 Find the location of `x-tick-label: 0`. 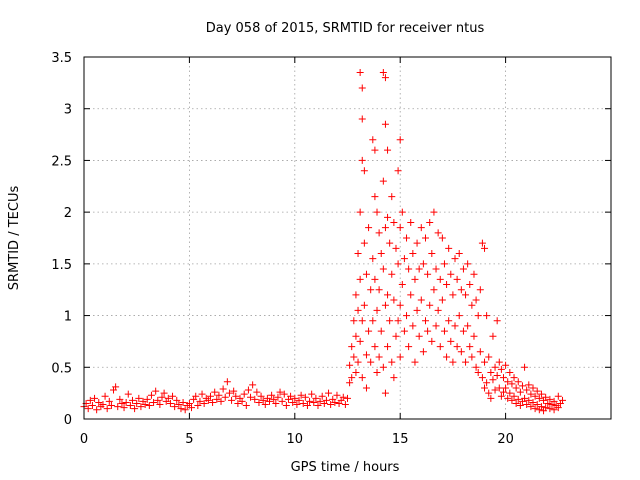

x-tick-label: 0 is located at coordinates (84, 439).